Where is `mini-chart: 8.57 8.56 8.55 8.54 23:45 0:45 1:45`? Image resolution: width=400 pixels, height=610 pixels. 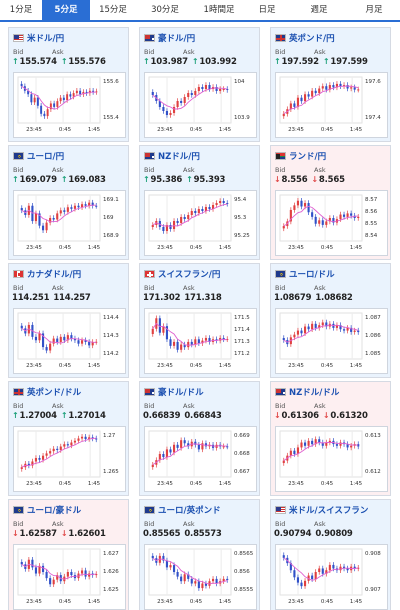 mini-chart: 8.57 8.56 8.55 8.54 23:45 0:45 1:45 is located at coordinates (331, 223).